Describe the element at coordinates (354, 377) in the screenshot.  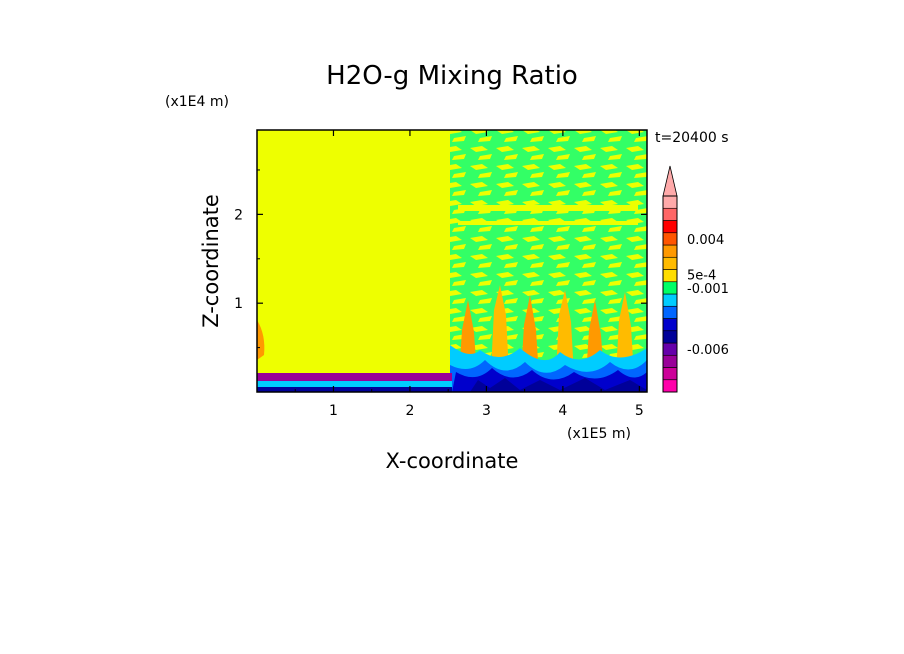
I see `field-surface-layer` at that location.